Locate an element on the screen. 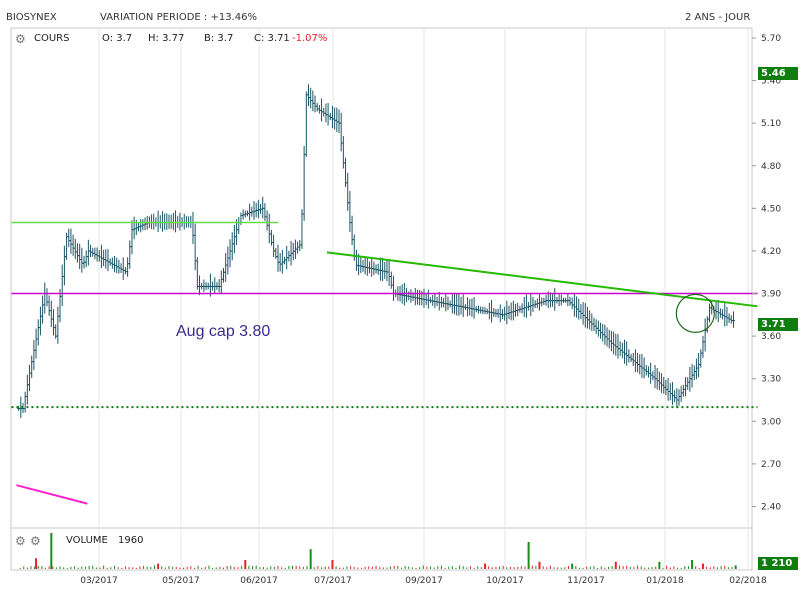 This screenshot has height=596, width=811. y-tick-label: 2.40 is located at coordinates (771, 507).